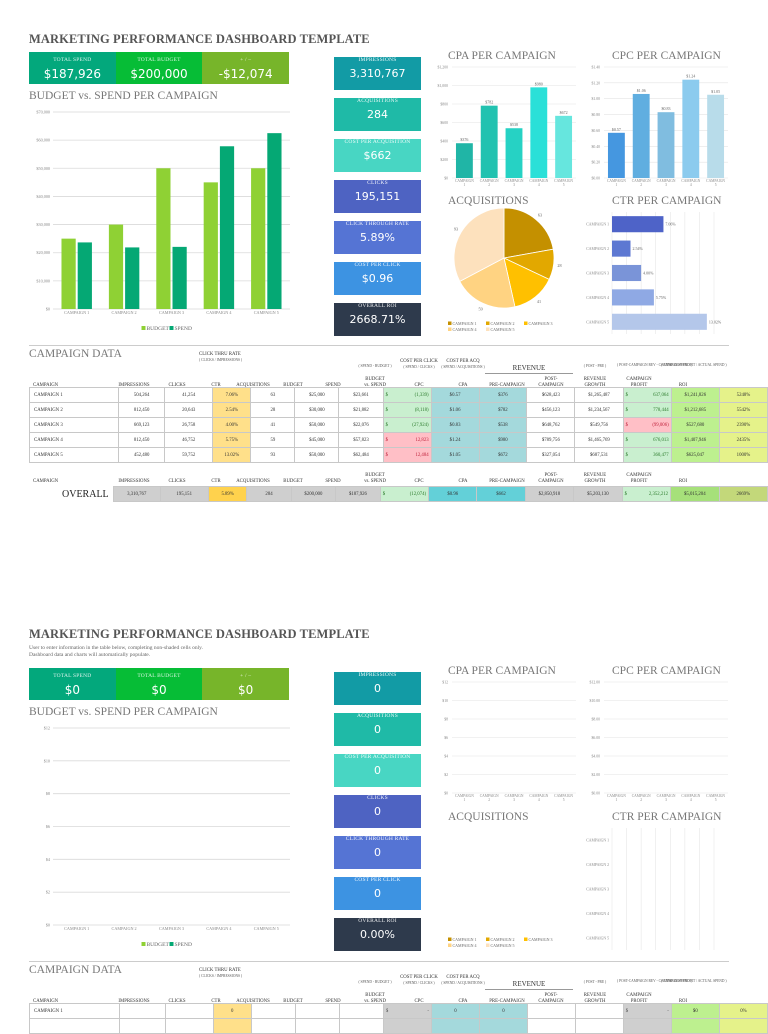 This screenshot has width=768, height=1034. What do you see at coordinates (189, 395) in the screenshot?
I see `cell-clicks: 41,254` at bounding box center [189, 395].